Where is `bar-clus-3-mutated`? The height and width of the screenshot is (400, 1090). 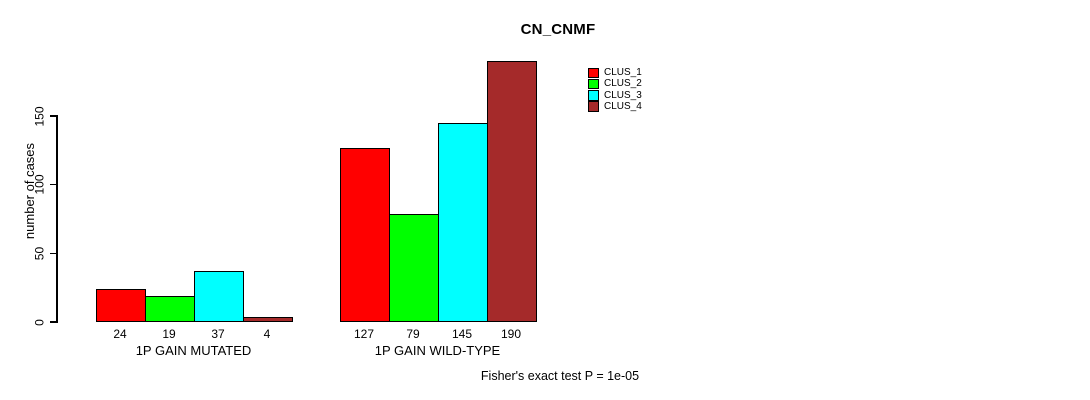
bar-clus-3-mutated is located at coordinates (218, 296).